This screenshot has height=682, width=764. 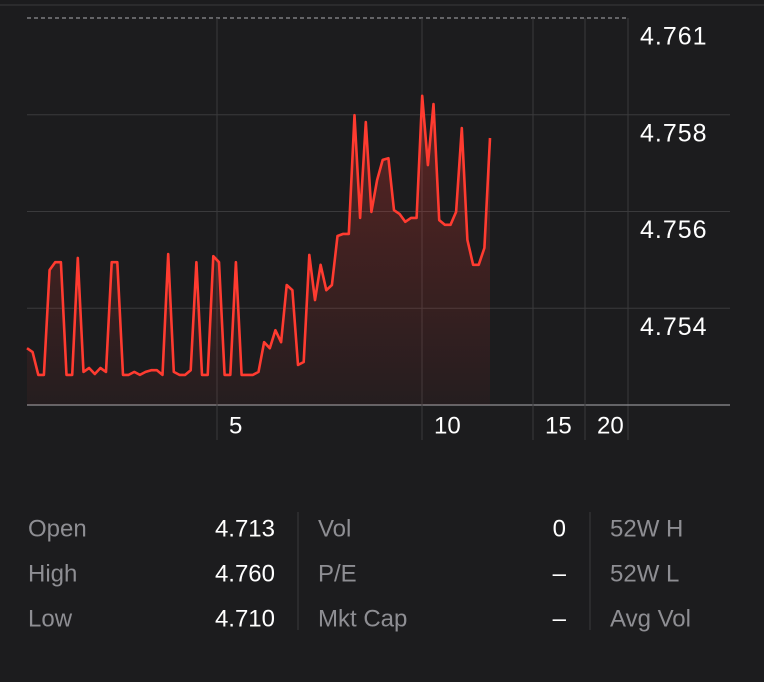 What do you see at coordinates (447, 425) in the screenshot?
I see `x-tick-label: 10` at bounding box center [447, 425].